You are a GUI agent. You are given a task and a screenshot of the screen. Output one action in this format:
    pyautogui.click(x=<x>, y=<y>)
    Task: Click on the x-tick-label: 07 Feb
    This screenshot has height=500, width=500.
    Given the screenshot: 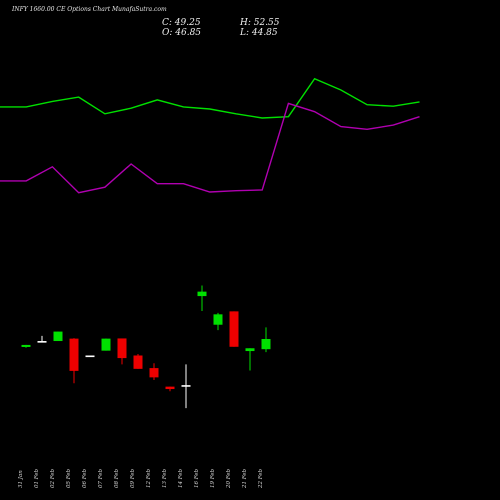 What is the action you would take?
    pyautogui.click(x=101, y=478)
    